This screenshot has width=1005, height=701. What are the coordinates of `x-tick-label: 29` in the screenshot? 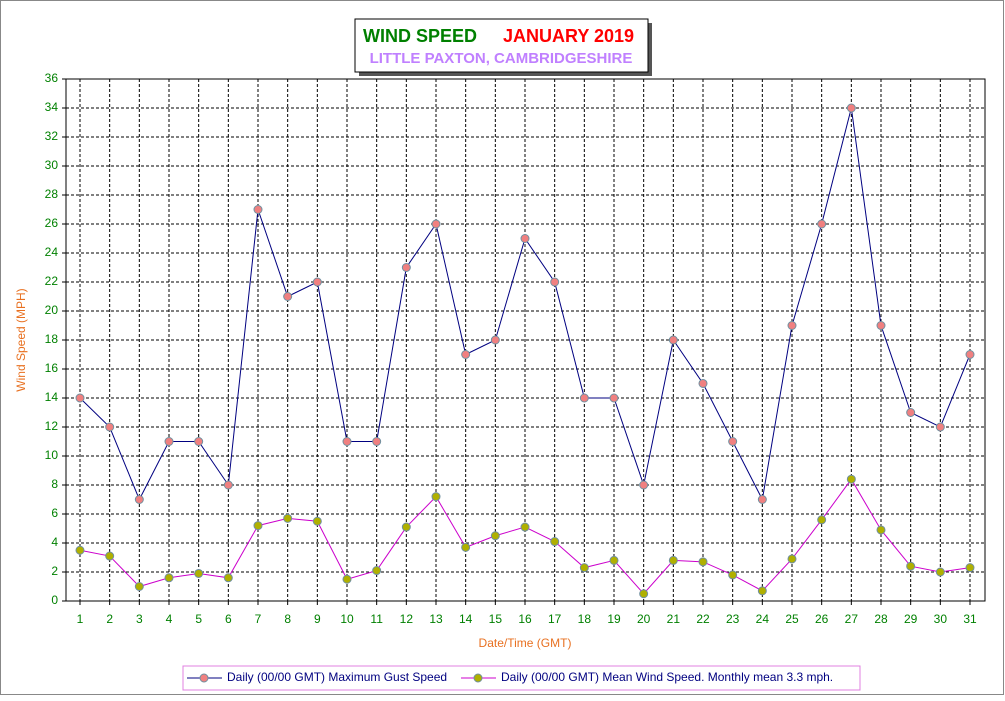 It's located at (911, 619).